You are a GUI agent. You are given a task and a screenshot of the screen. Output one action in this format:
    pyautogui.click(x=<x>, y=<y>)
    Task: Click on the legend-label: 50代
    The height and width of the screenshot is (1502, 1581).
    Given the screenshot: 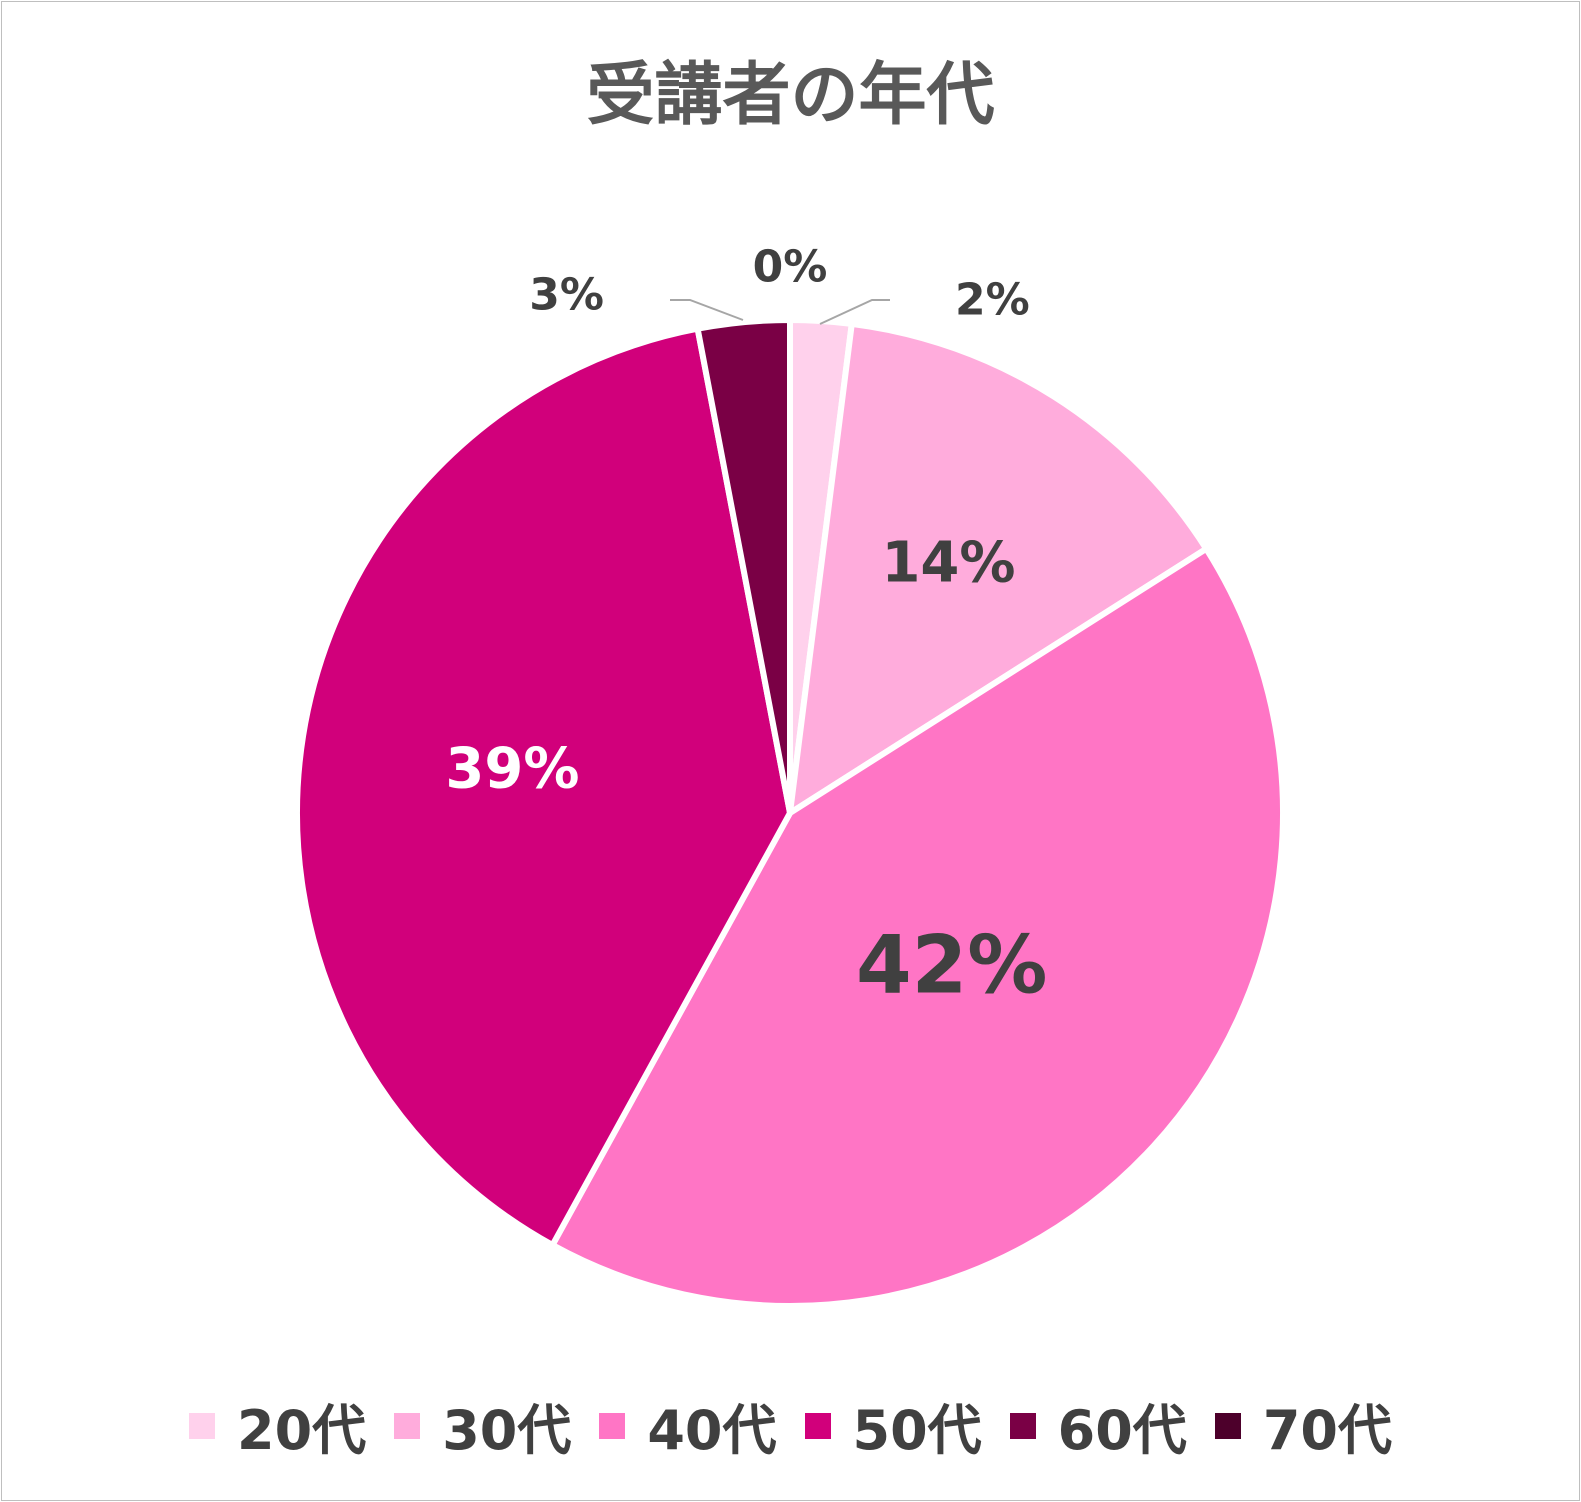 What is the action you would take?
    pyautogui.click(x=917, y=1430)
    